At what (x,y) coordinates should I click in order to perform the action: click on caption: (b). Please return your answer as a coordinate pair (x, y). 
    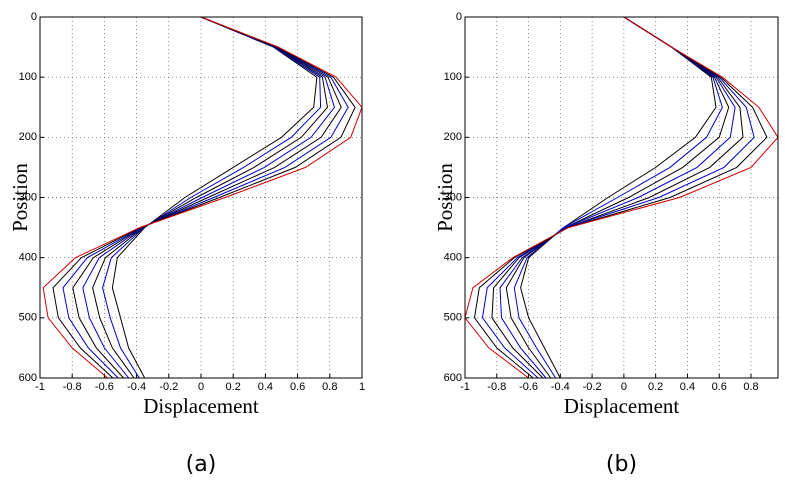
    Looking at the image, I should click on (621, 464).